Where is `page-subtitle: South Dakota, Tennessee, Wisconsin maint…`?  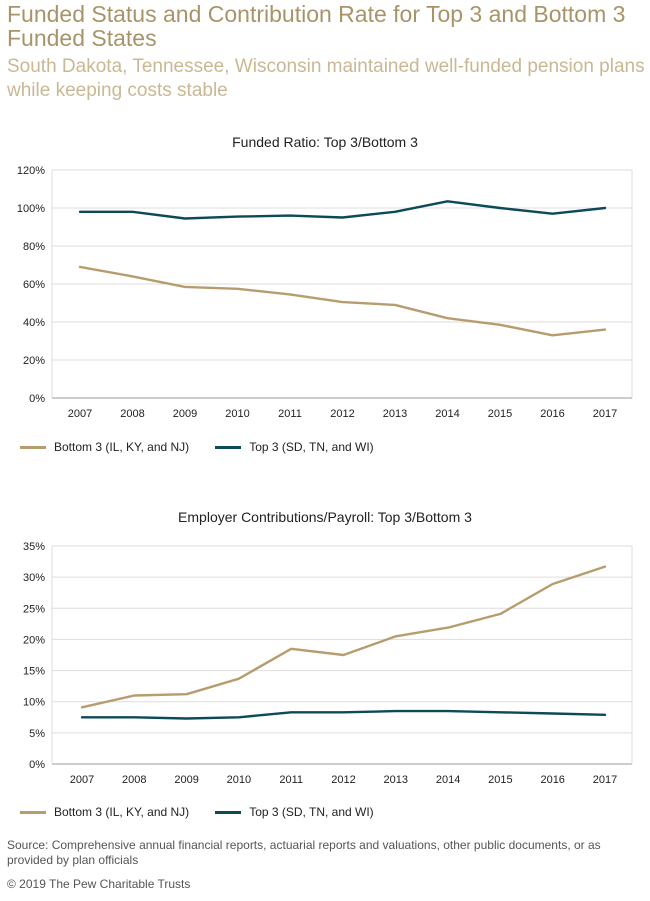 page-subtitle: South Dakota, Tennessee, Wisconsin maint… is located at coordinates (326, 78).